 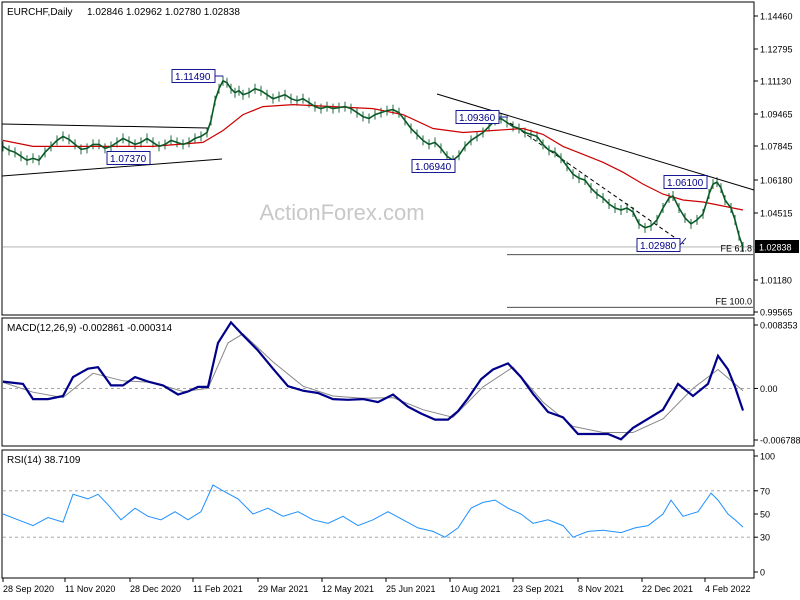 What do you see at coordinates (373, 511) in the screenshot?
I see `rsi-line` at bounding box center [373, 511].